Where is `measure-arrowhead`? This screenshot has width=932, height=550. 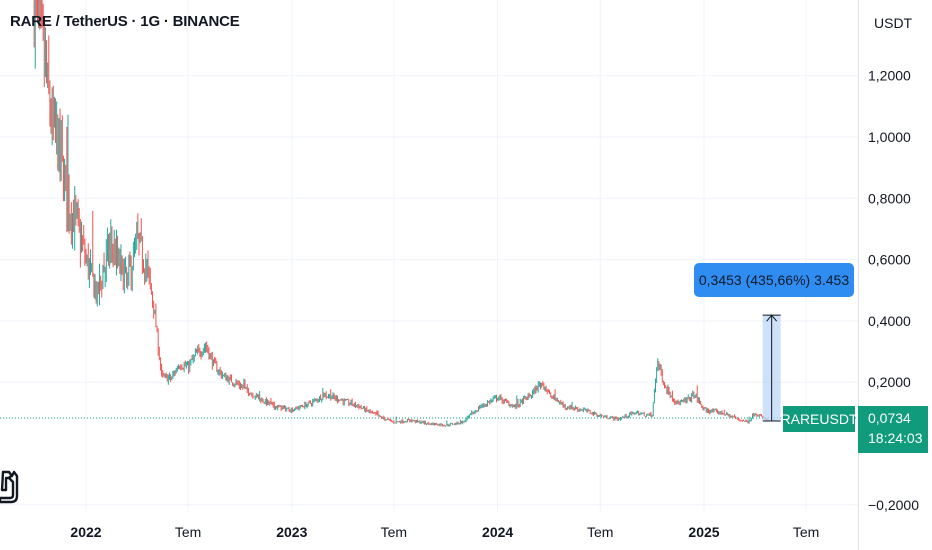 measure-arrowhead is located at coordinates (772, 318).